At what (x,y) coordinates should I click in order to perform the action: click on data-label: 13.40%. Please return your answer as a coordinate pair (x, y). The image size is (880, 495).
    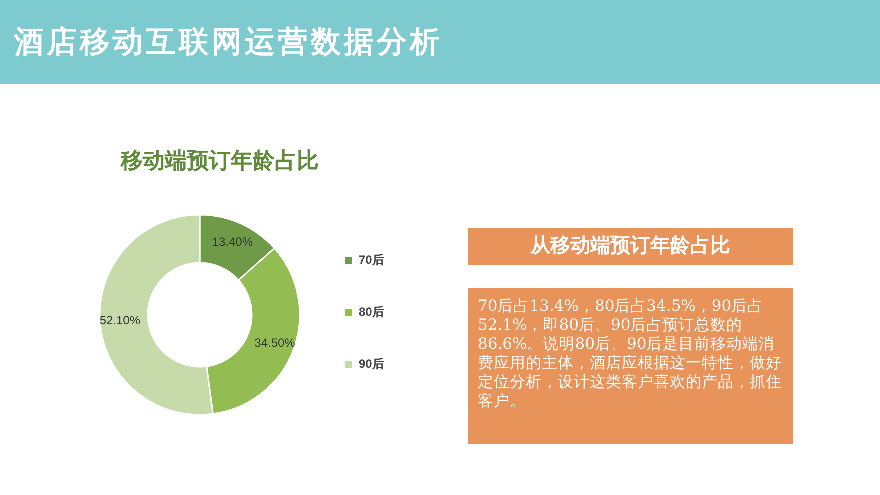
    Looking at the image, I should click on (233, 241).